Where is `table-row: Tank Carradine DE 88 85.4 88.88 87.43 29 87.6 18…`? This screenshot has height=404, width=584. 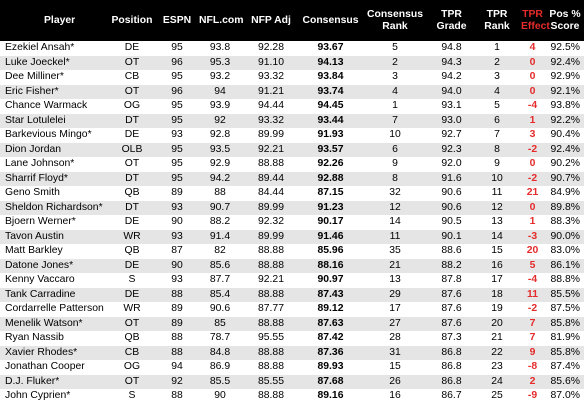 table-row: Tank Carradine DE 88 85.4 88.88 87.43 29 87.6 18… is located at coordinates (292, 294).